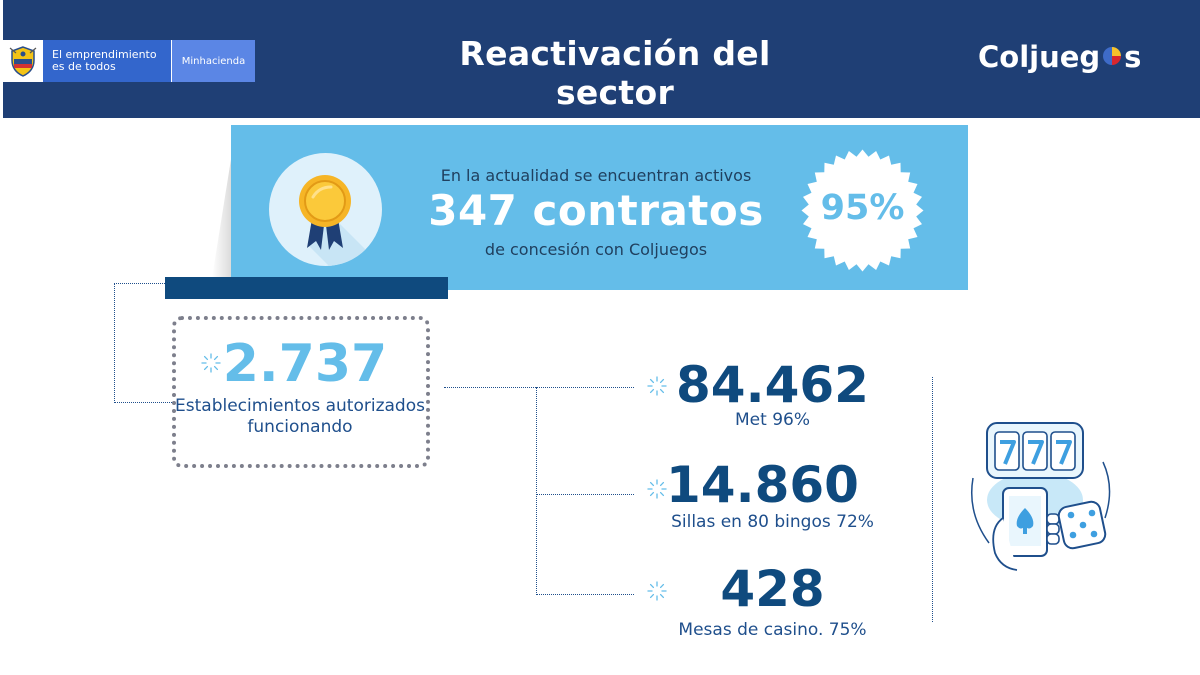 Image resolution: width=1200 pixels, height=675 pixels. What do you see at coordinates (300, 416) in the screenshot?
I see `establishments-label: Establecimientos autorizados funcionando` at bounding box center [300, 416].